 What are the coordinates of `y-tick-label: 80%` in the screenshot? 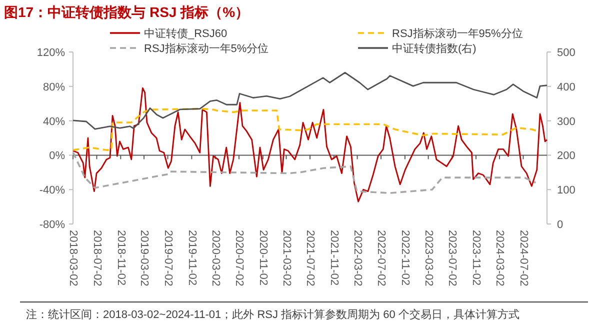 It's located at (54, 87).